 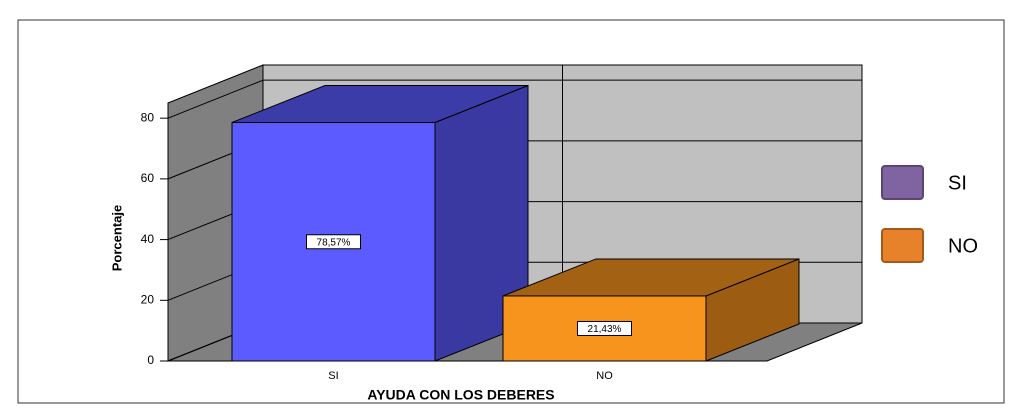 What do you see at coordinates (150, 360) in the screenshot?
I see `y-tick-label: 0` at bounding box center [150, 360].